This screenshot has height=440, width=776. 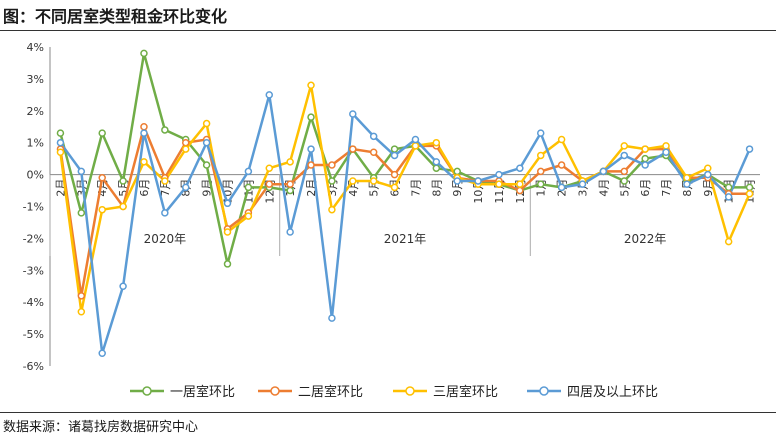 What do you see at coordinates (465, 392) in the screenshot?
I see `legend-label: 三居室环比` at bounding box center [465, 392].